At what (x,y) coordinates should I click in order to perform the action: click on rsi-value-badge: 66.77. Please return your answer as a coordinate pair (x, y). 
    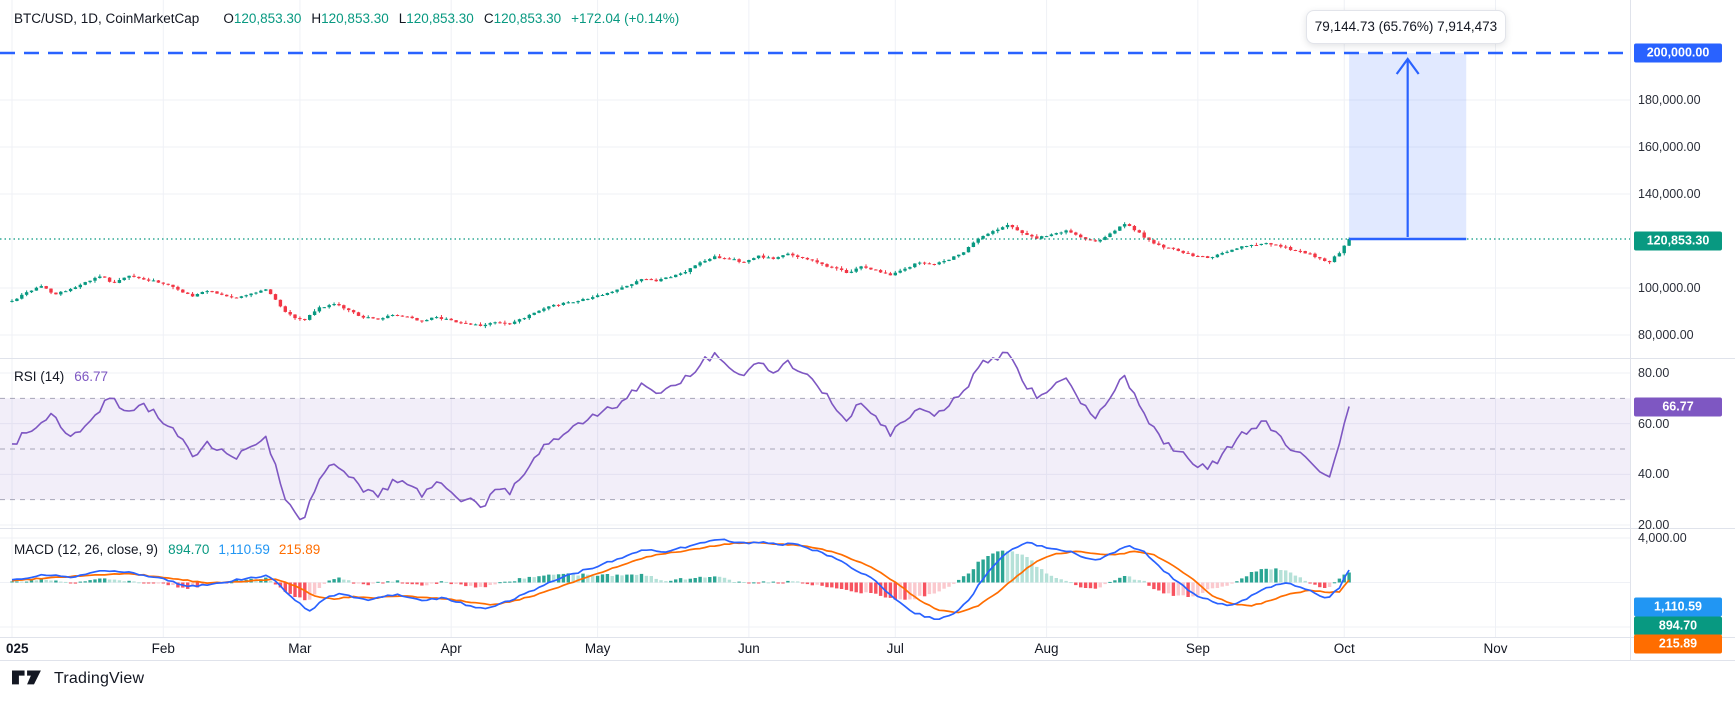
    Looking at the image, I should click on (1678, 406).